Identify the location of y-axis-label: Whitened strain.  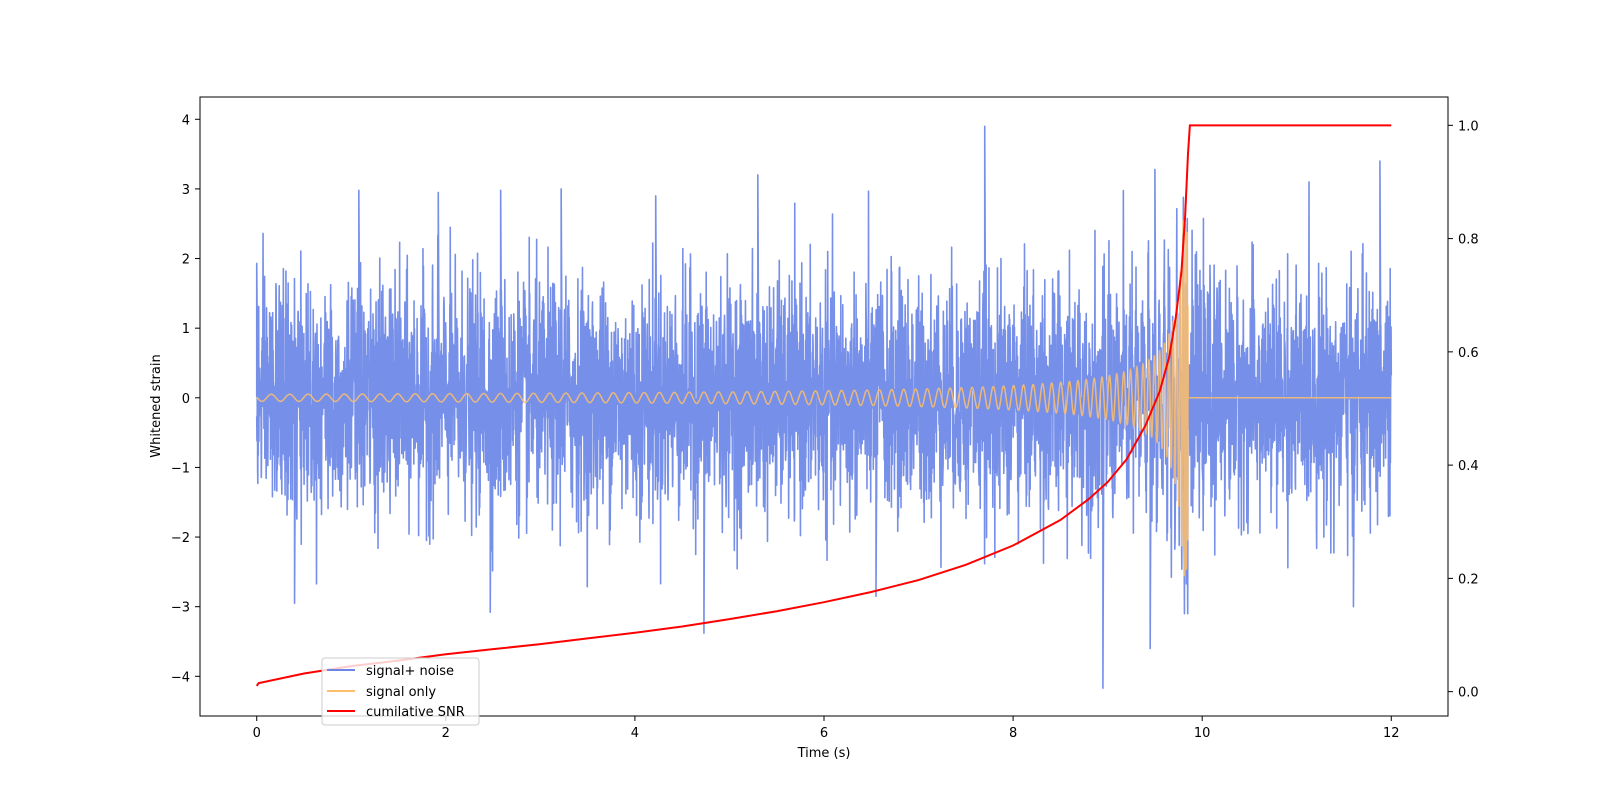
(156, 405).